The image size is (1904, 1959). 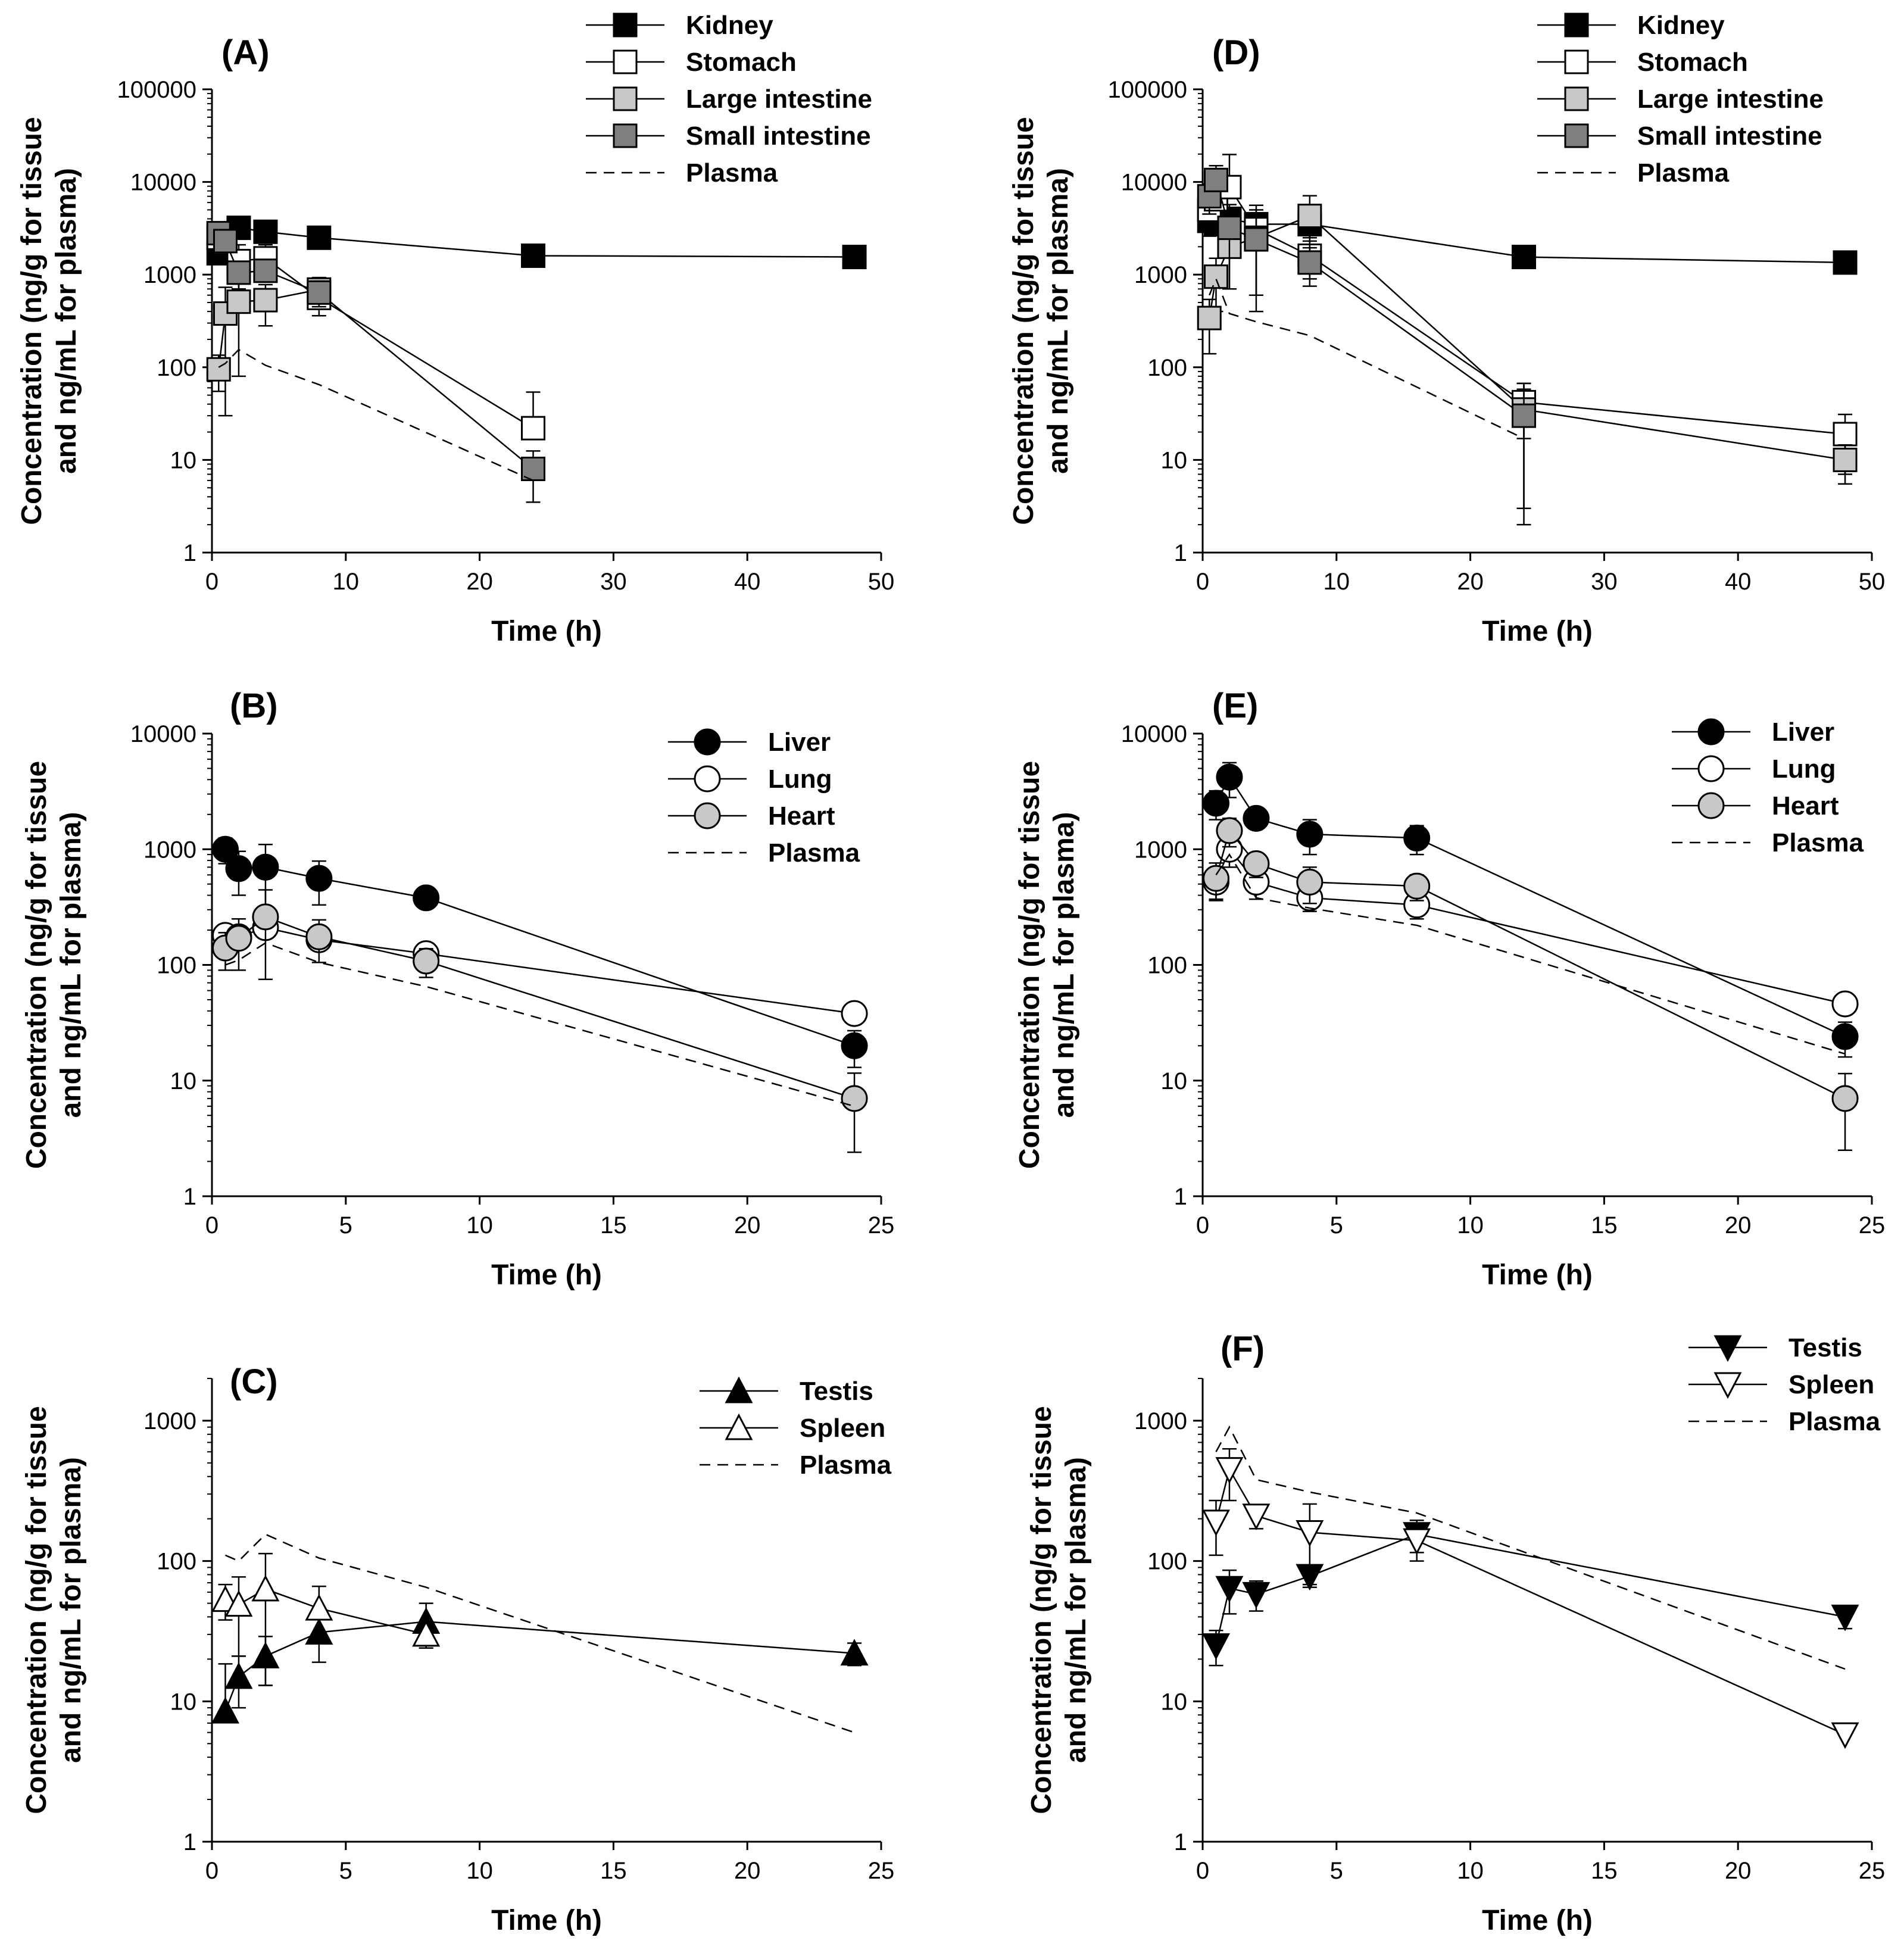 What do you see at coordinates (176, 1562) in the screenshot?
I see `y-tick-label: 100` at bounding box center [176, 1562].